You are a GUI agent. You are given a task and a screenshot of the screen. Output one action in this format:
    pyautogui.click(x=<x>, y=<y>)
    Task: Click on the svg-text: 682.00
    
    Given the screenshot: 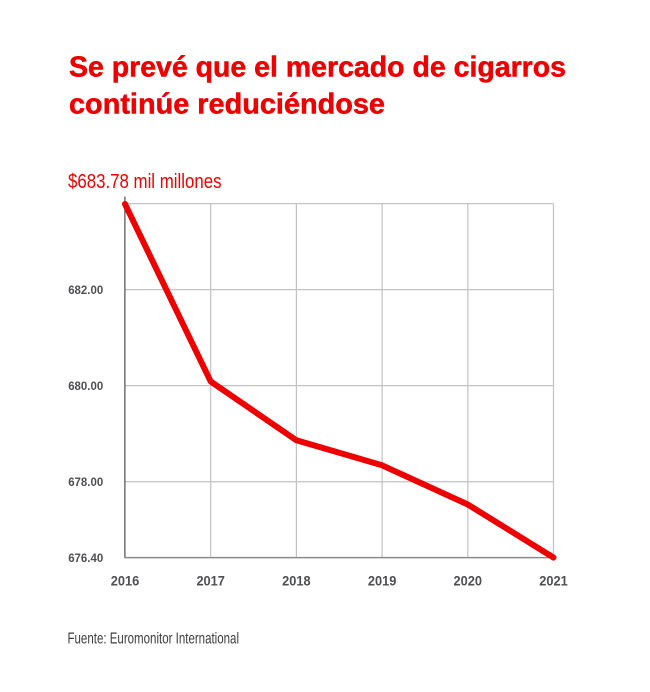 What is the action you would take?
    pyautogui.click(x=85, y=290)
    